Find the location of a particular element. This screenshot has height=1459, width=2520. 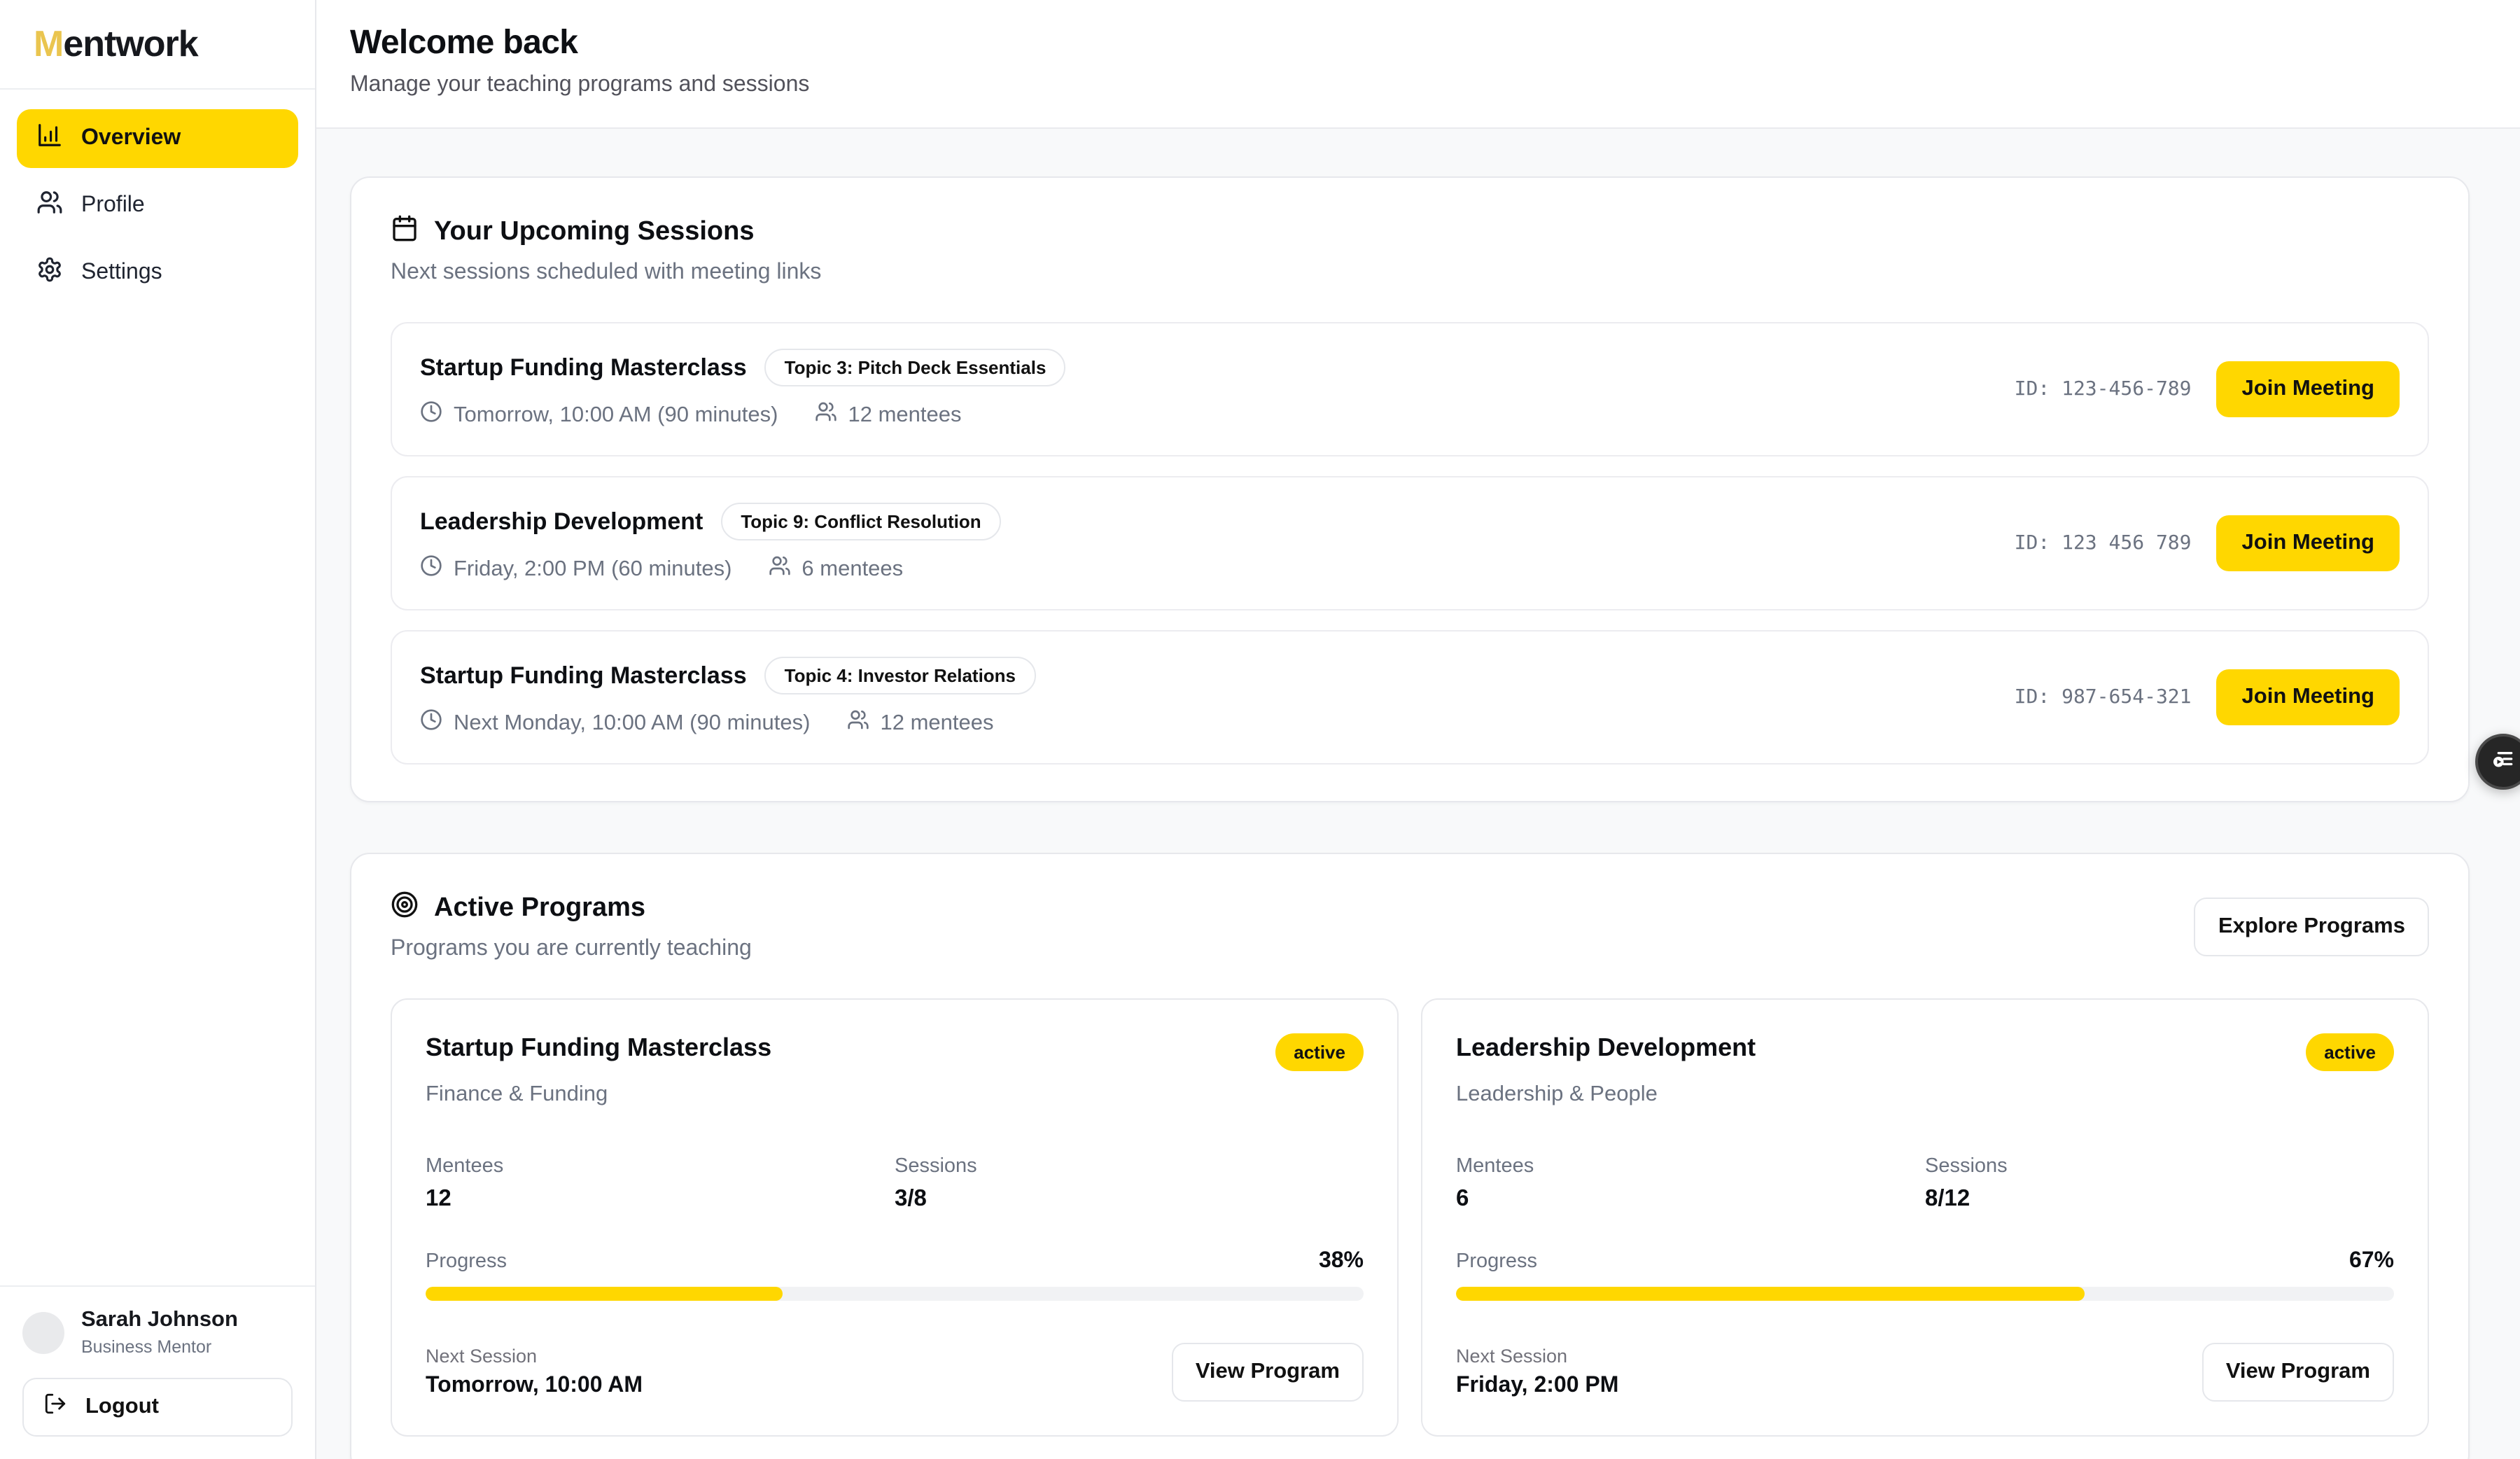

programs-title: Active Programs is located at coordinates (540, 908).